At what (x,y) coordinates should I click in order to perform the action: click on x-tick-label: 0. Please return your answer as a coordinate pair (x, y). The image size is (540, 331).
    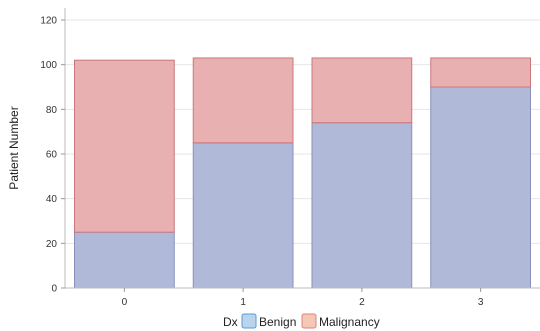
    Looking at the image, I should click on (125, 302).